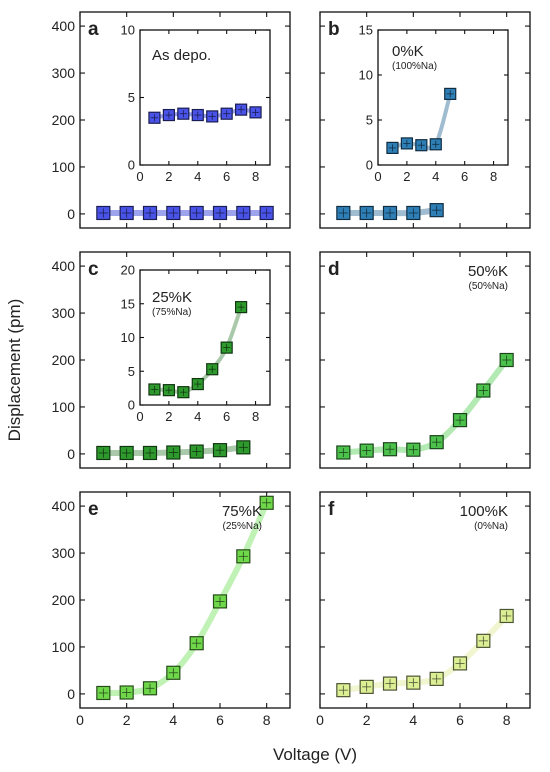 The height and width of the screenshot is (772, 550). I want to click on panel-letter: e, so click(93, 509).